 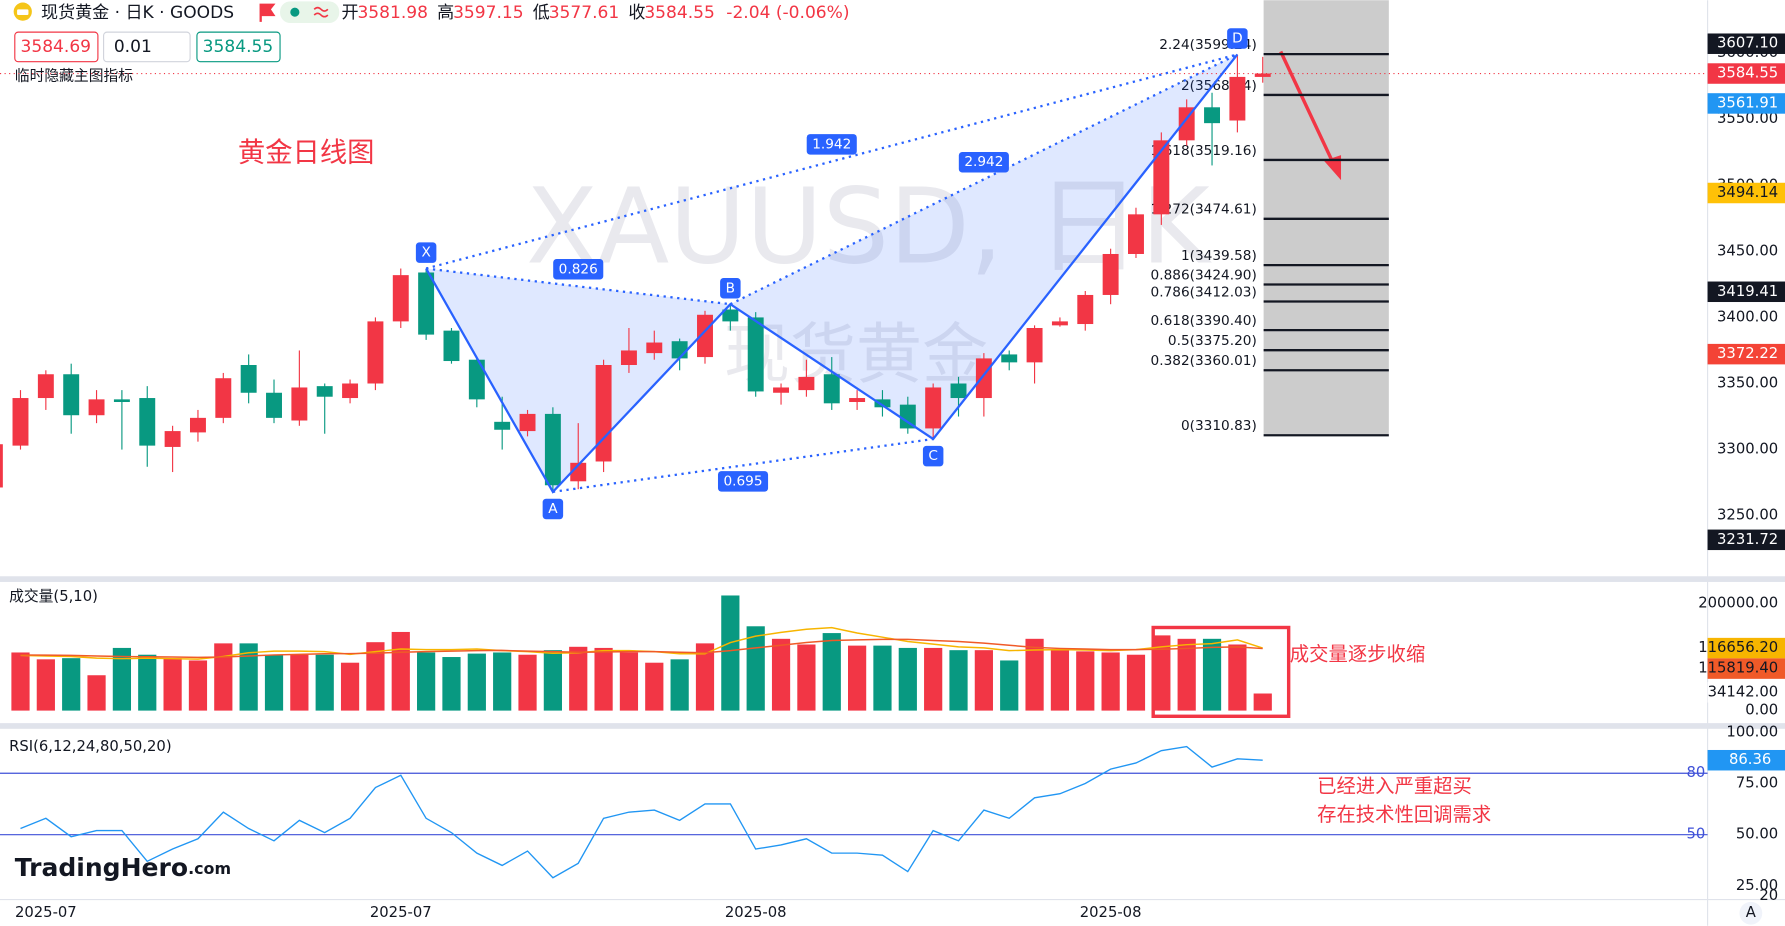 What do you see at coordinates (1761, 710) in the screenshot?
I see `y-tick-label: 0.00` at bounding box center [1761, 710].